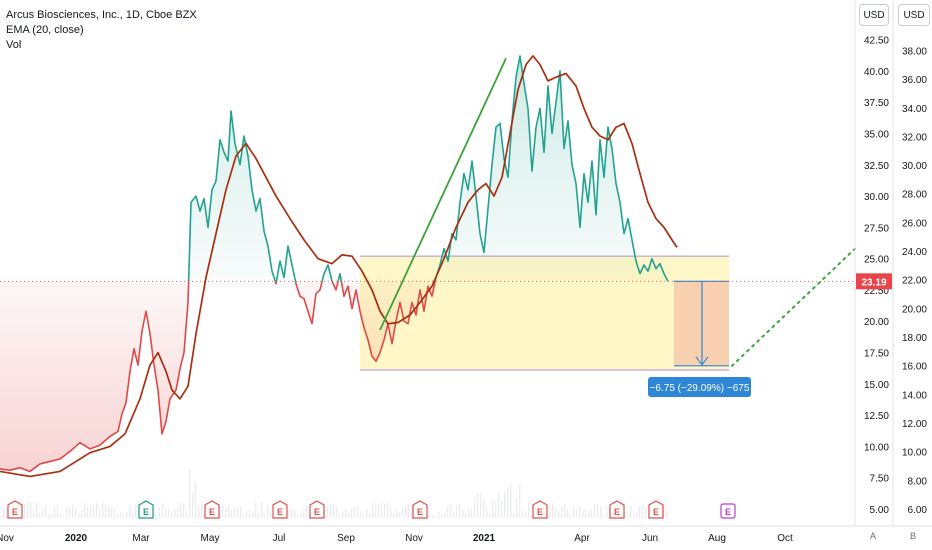  I want to click on time-axis-label: 2020, so click(76, 538).